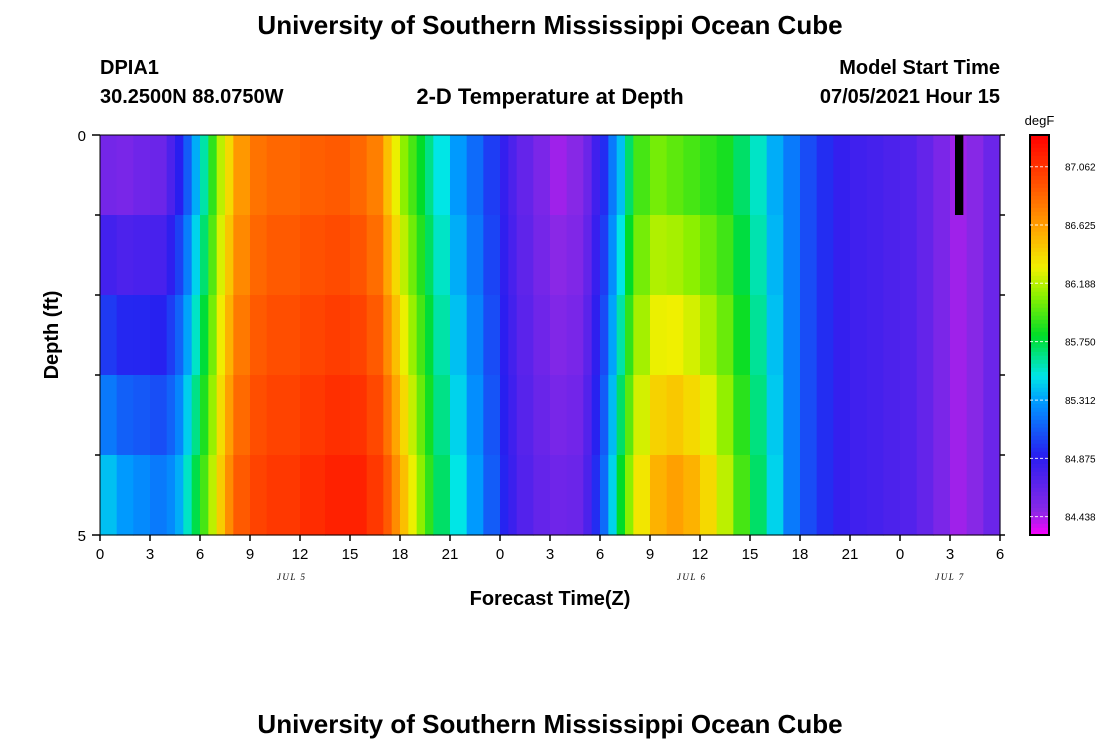 Image resolution: width=1100 pixels, height=750 pixels. What do you see at coordinates (550, 554) in the screenshot?
I see `x-tick-label: 3` at bounding box center [550, 554].